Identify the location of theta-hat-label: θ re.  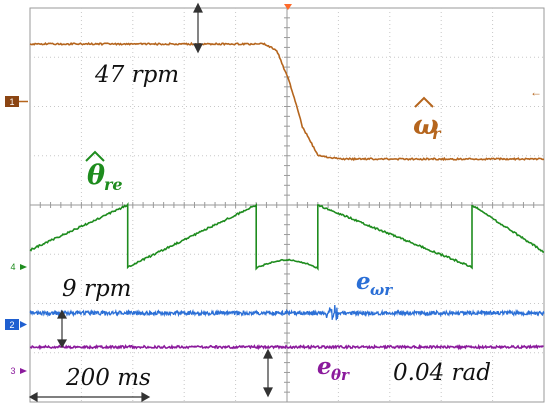
(104, 172).